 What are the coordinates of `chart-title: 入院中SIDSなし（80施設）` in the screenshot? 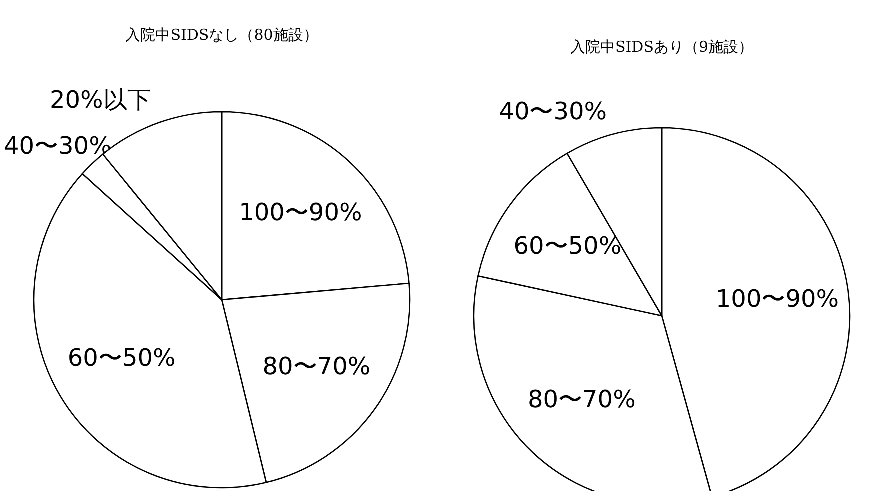 It's located at (222, 35).